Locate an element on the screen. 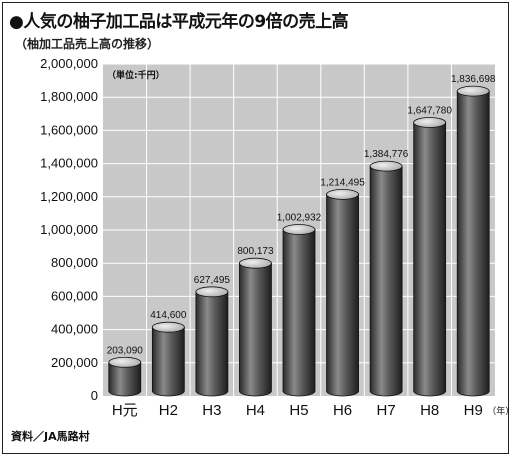 The width and height of the screenshot is (513, 458). x-tick-label: H3 is located at coordinates (211, 410).